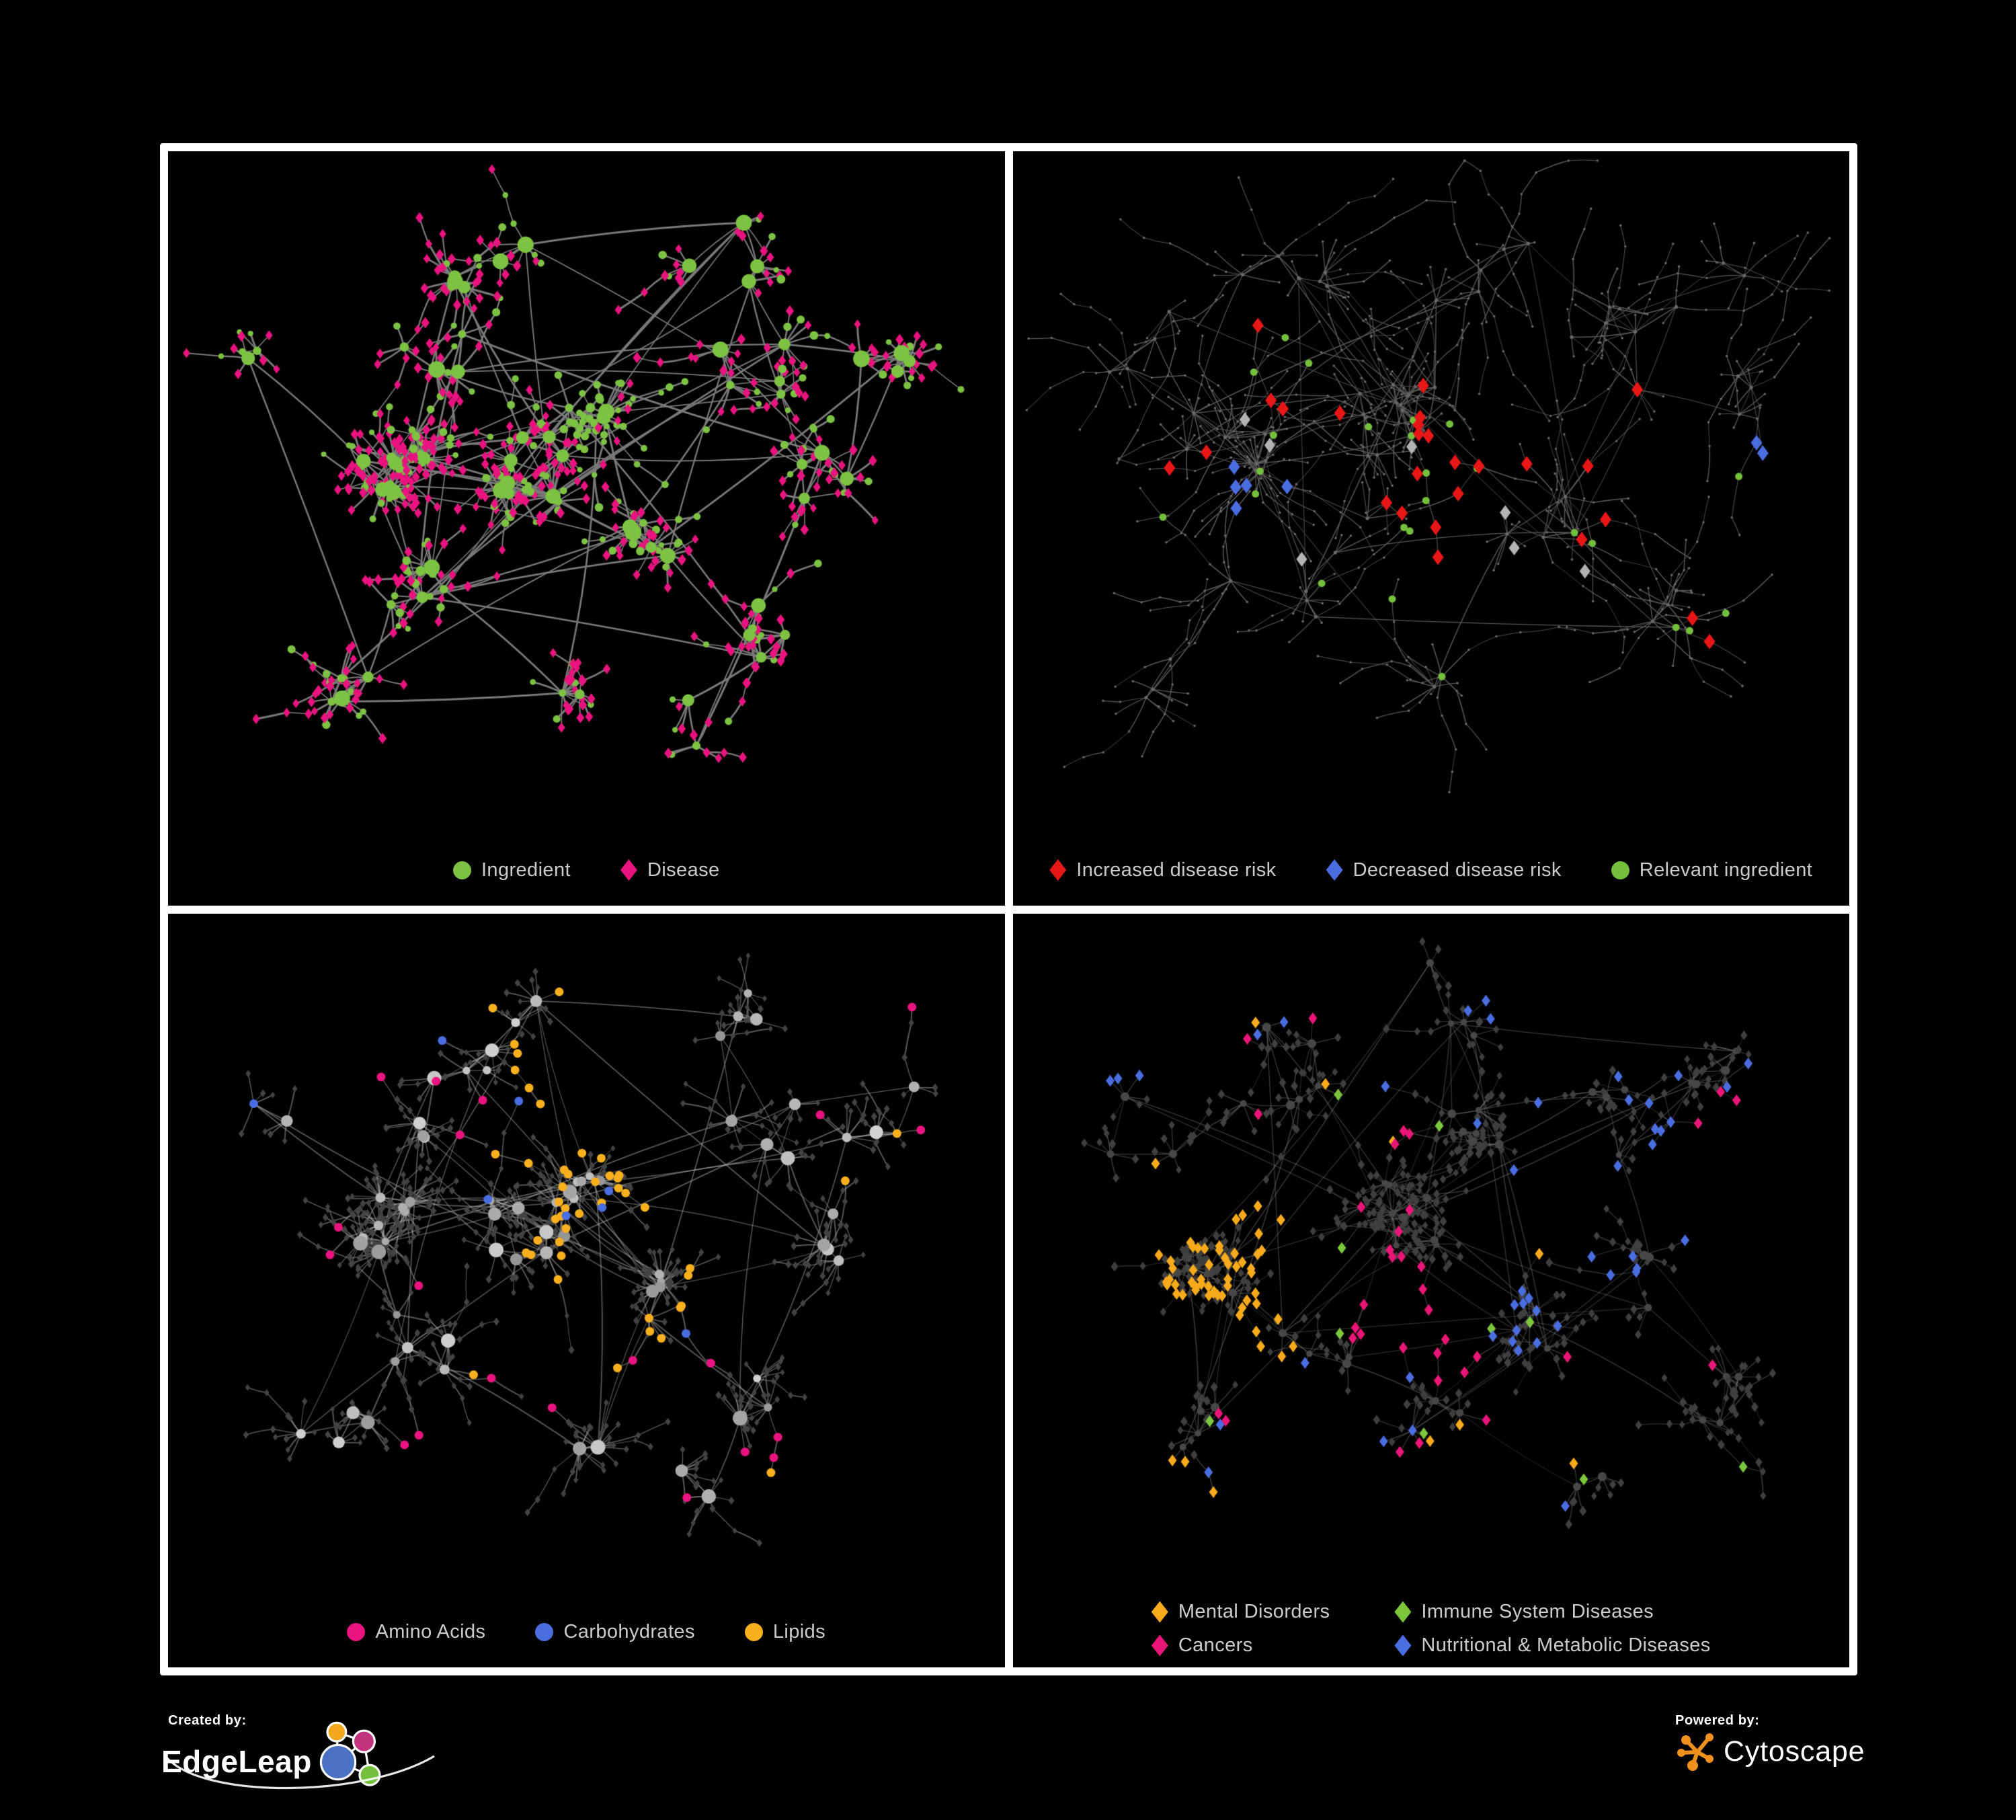 The image size is (2016, 1820). I want to click on legend-item-ingredient: Ingredient, so click(511, 870).